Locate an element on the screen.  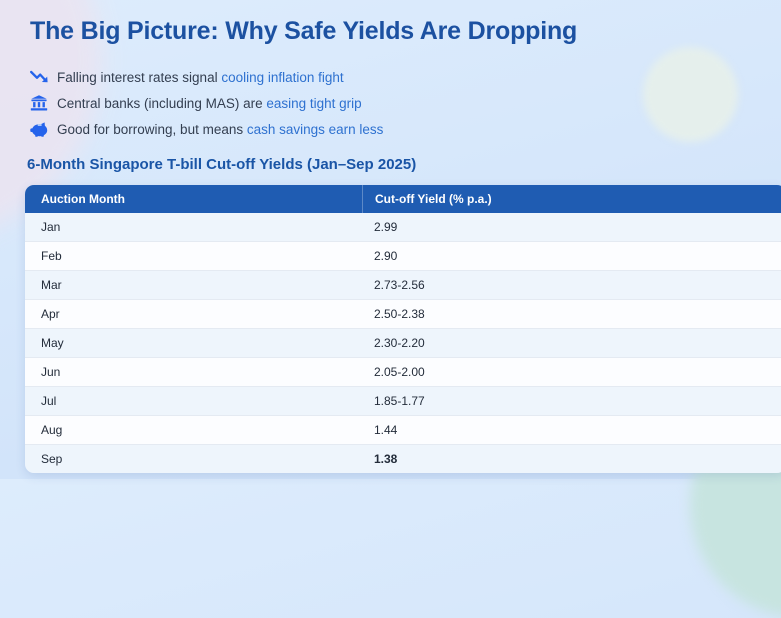
cutoff-yield-cell: 1.44 is located at coordinates (571, 429).